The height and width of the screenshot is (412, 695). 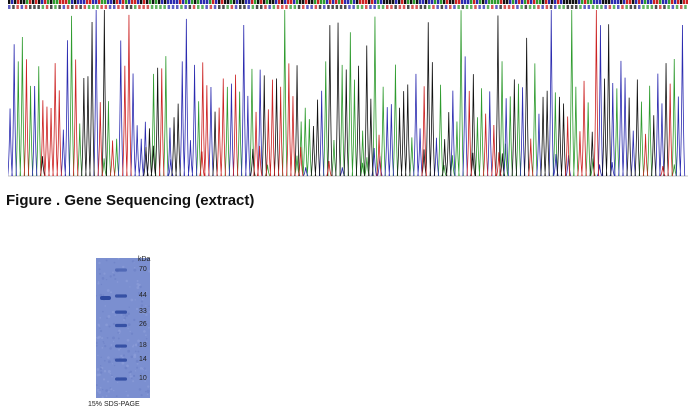 I want to click on gel-background, so click(x=123, y=328).